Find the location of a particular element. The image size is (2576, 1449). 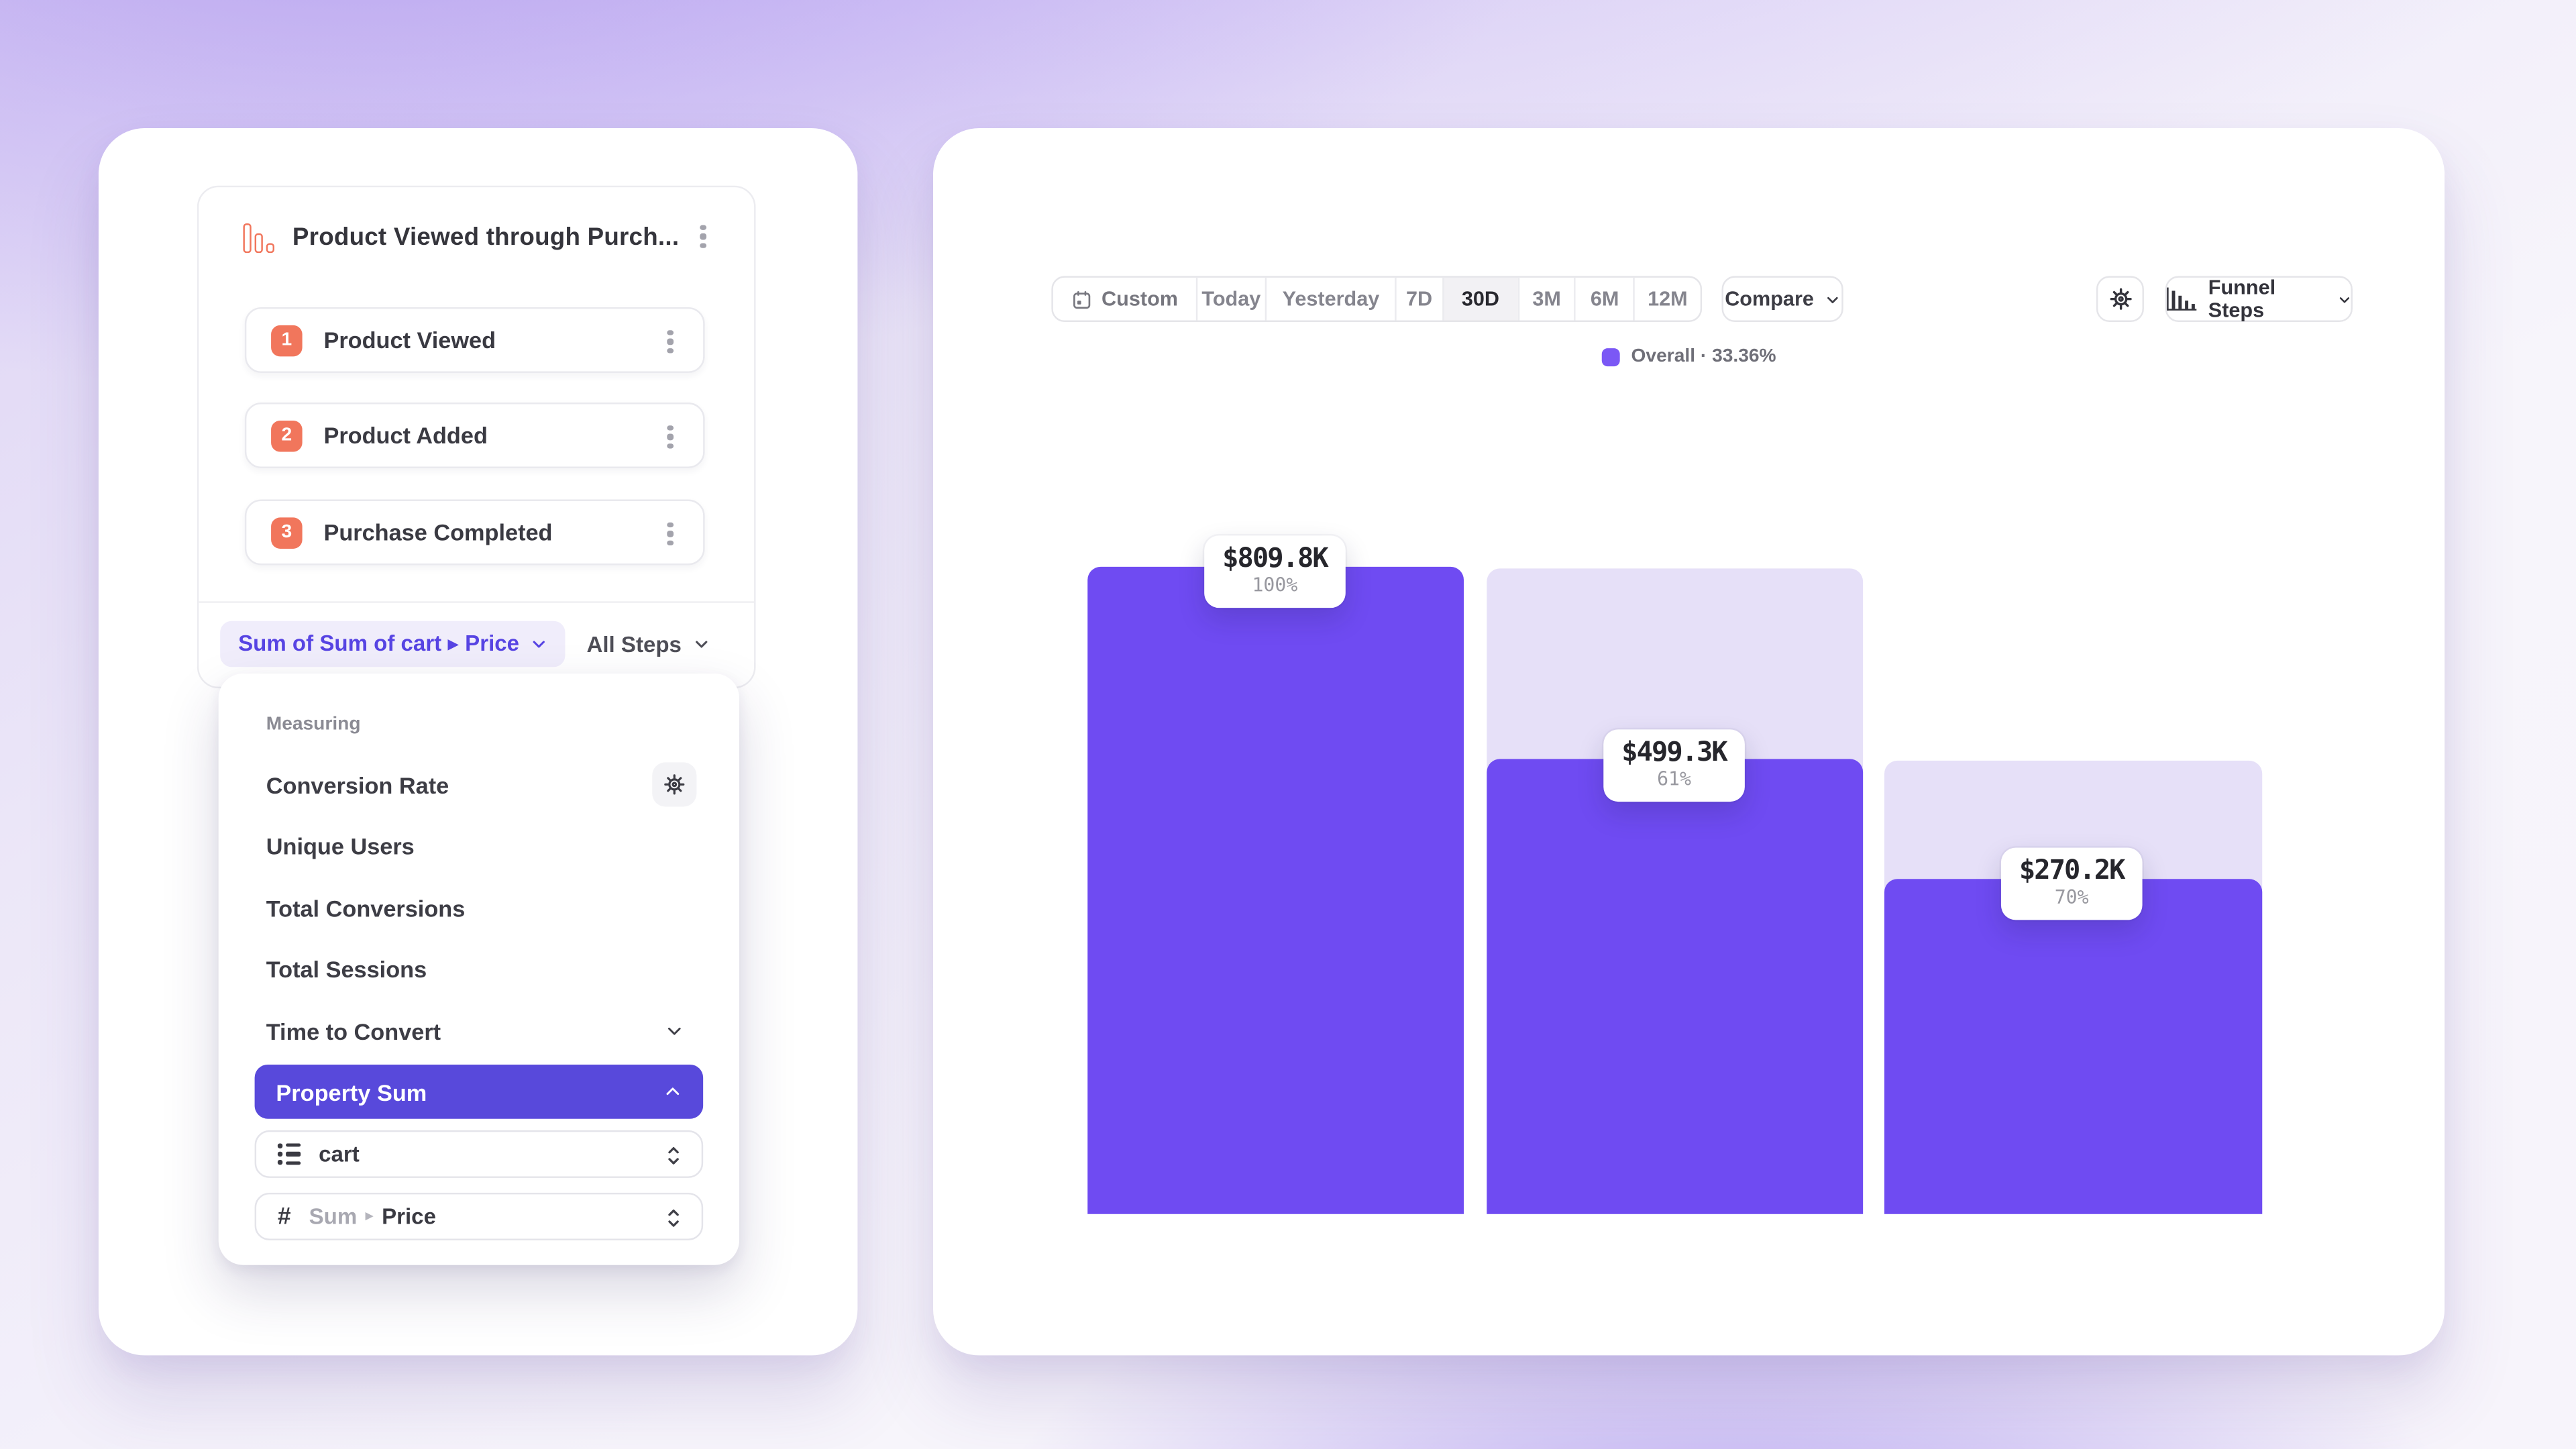

steps-scope-label: All Steps is located at coordinates (634, 644).